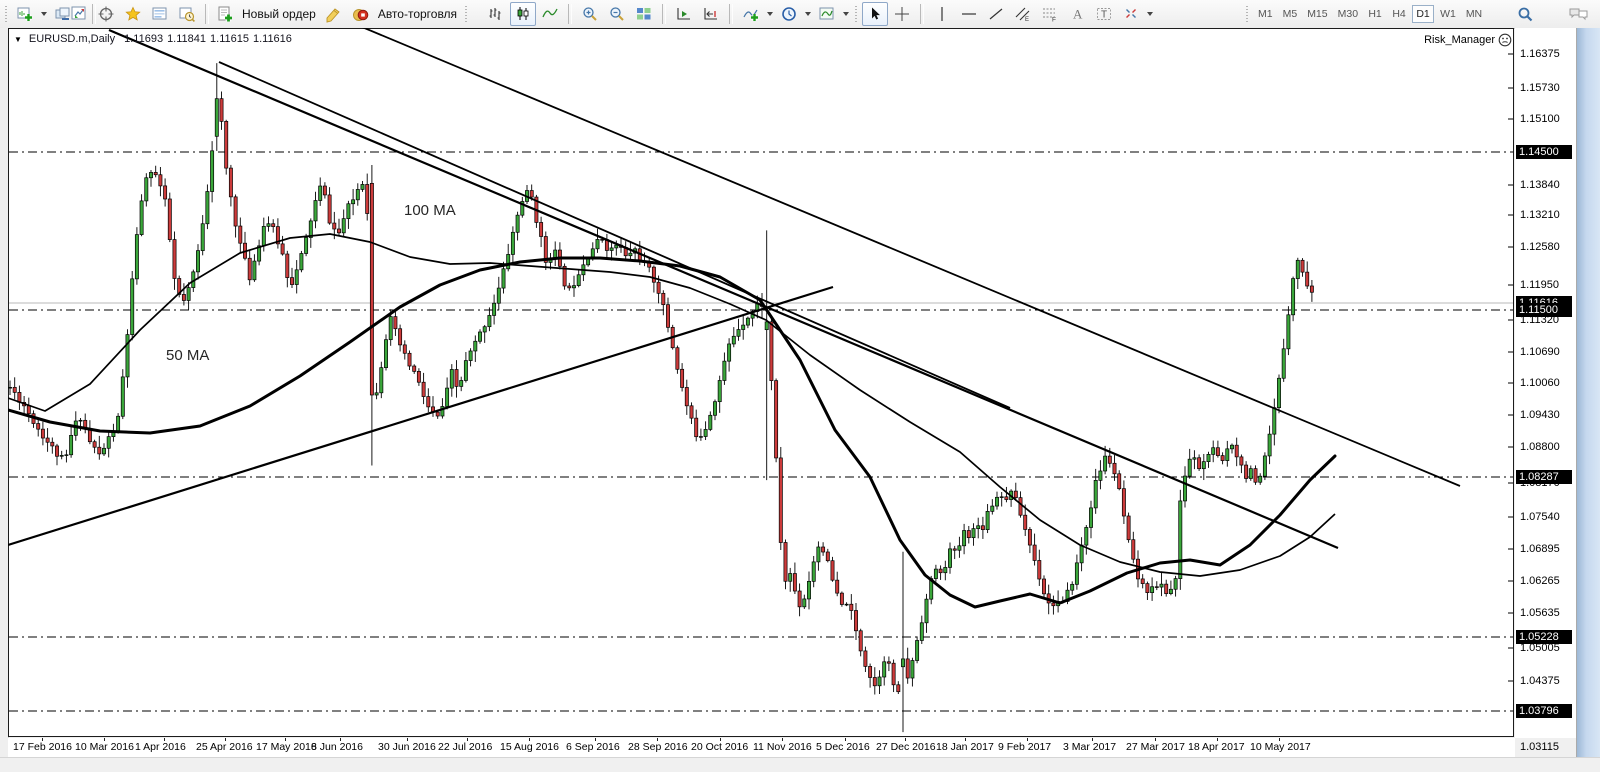 The height and width of the screenshot is (772, 1600). I want to click on navigator-button, so click(133, 14).